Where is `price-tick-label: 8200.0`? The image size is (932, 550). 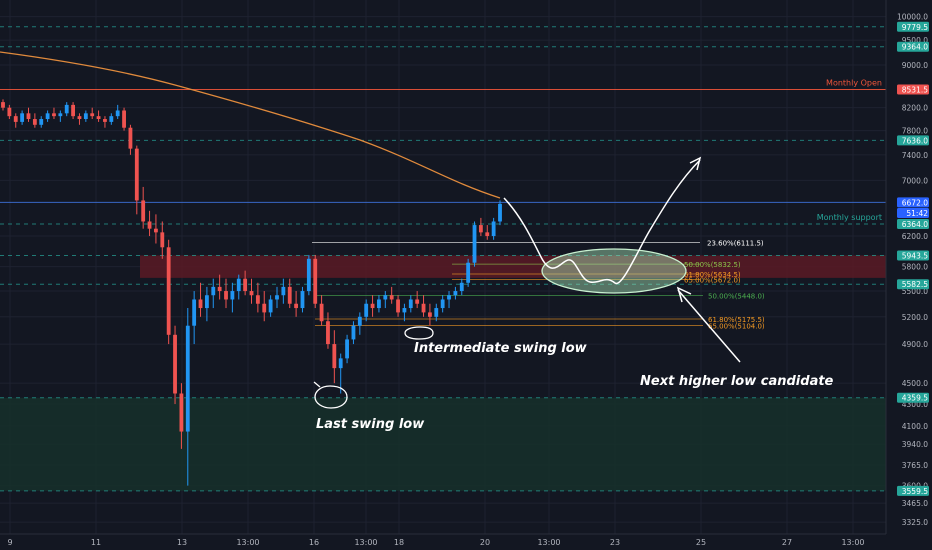
price-tick-label: 8200.0 is located at coordinates (915, 108).